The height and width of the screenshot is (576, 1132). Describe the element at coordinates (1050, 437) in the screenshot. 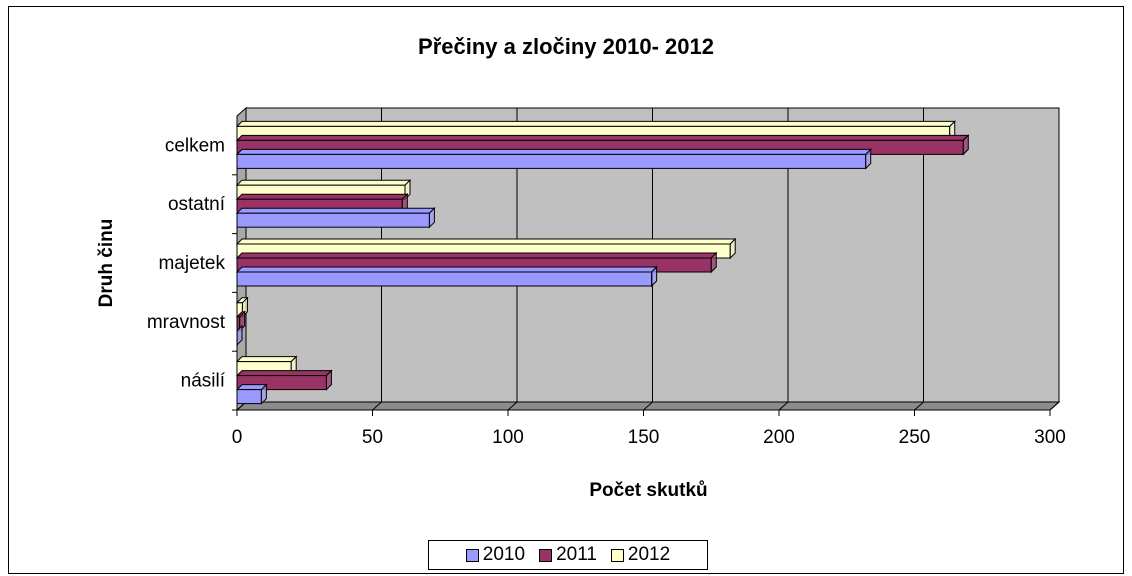

I see `x-tick-label: 300` at that location.